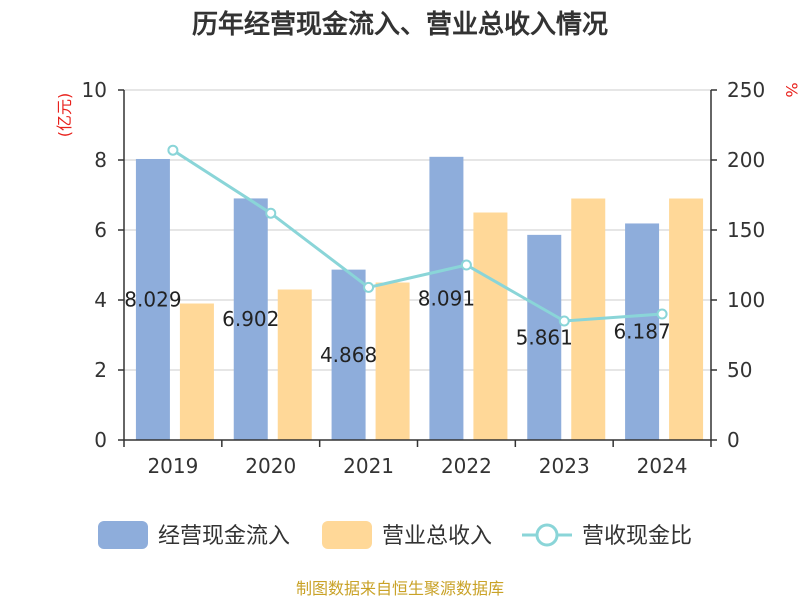 Image resolution: width=800 pixels, height=600 pixels. What do you see at coordinates (224, 536) in the screenshot?
I see `legend-label-cashflow: 经营现金流入` at bounding box center [224, 536].